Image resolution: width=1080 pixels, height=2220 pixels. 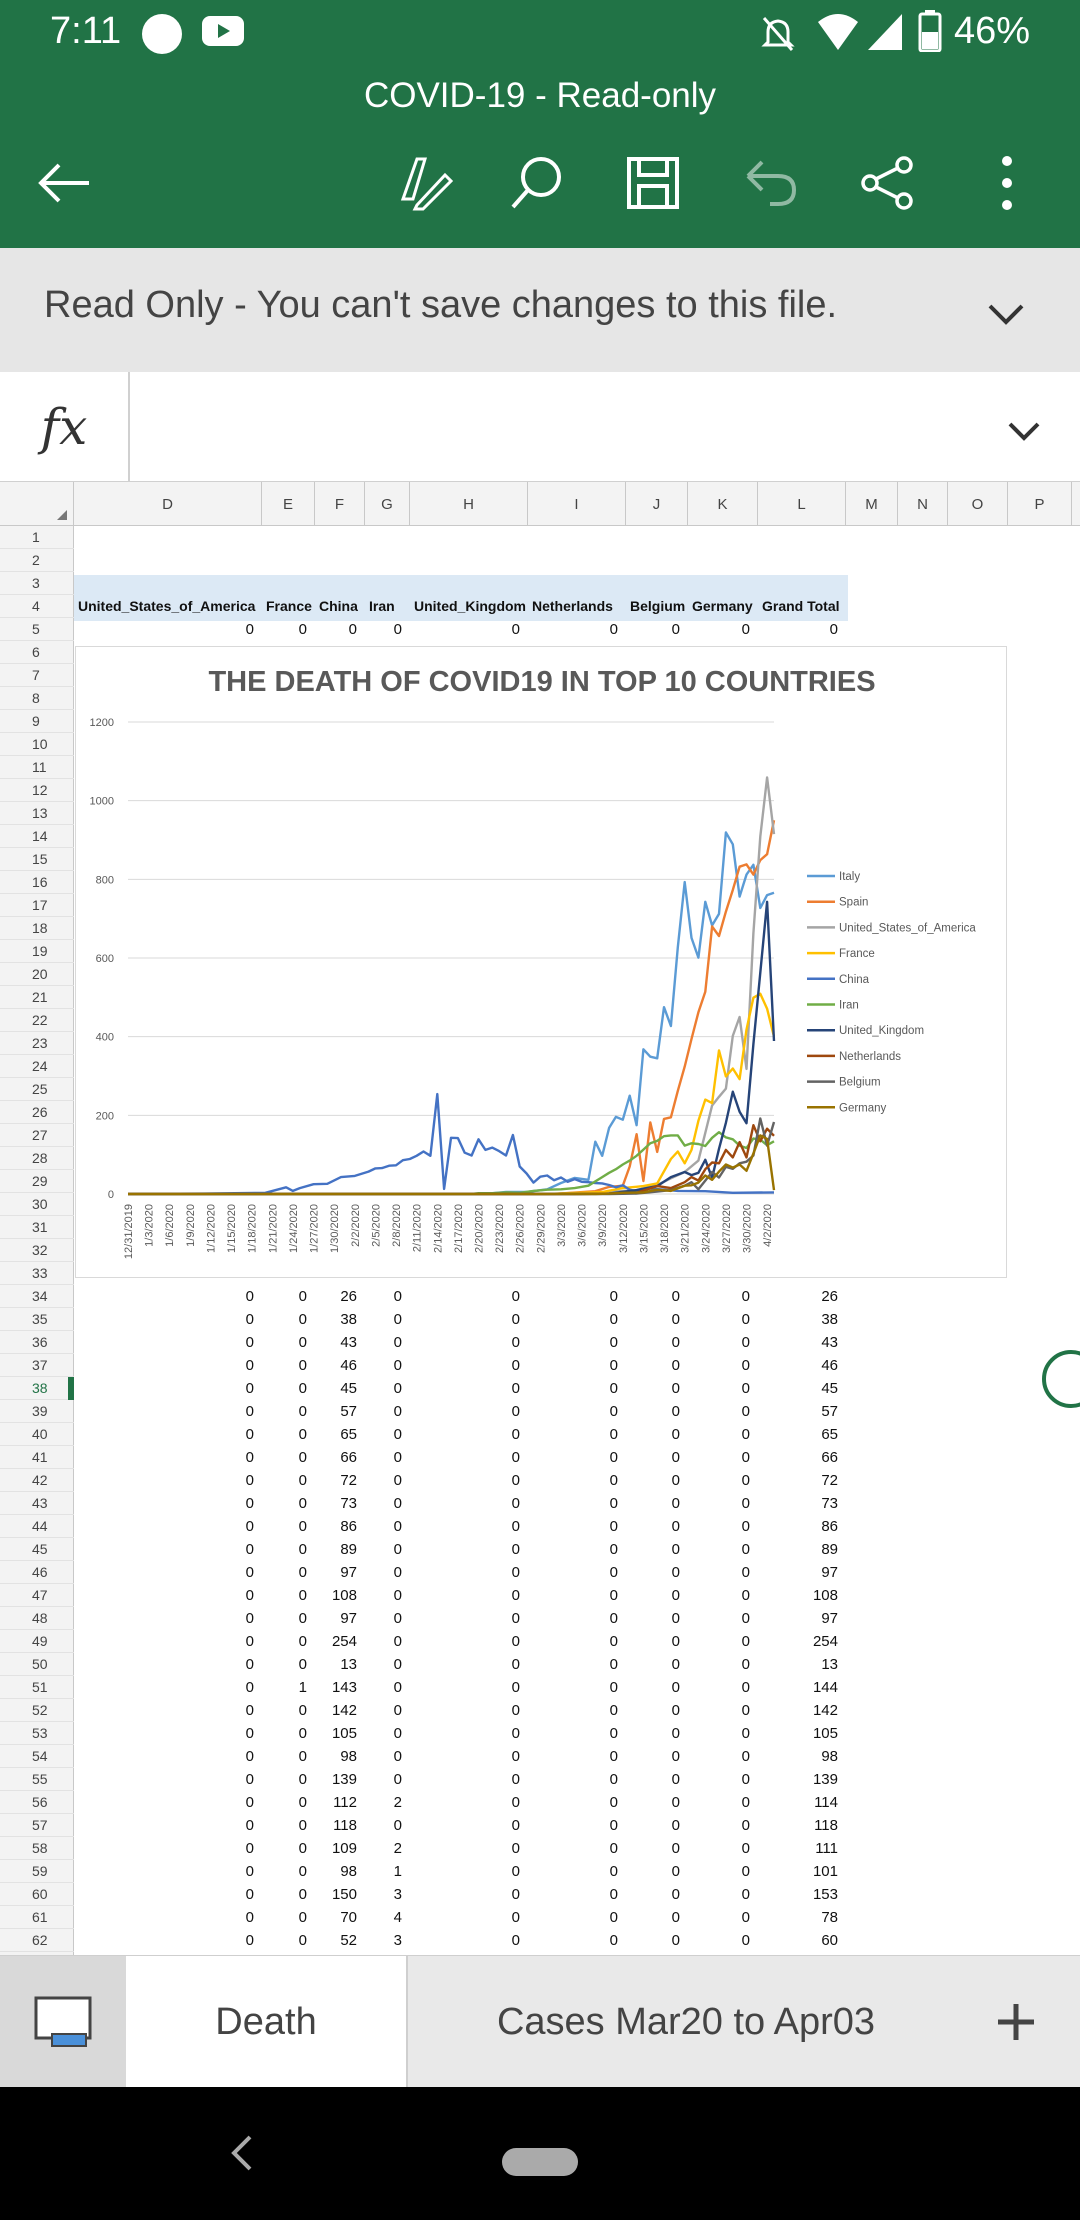 I want to click on select-all-corner, so click(x=37, y=504).